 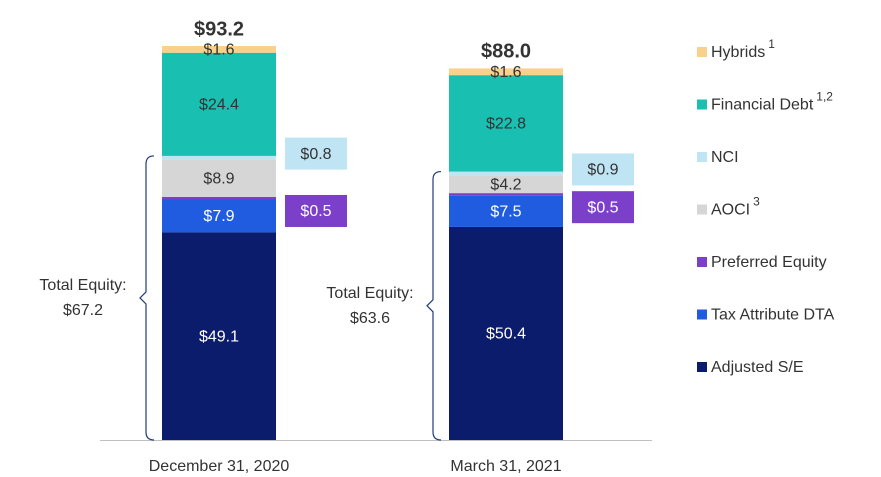 I want to click on data-label: $0.8, so click(x=315, y=154).